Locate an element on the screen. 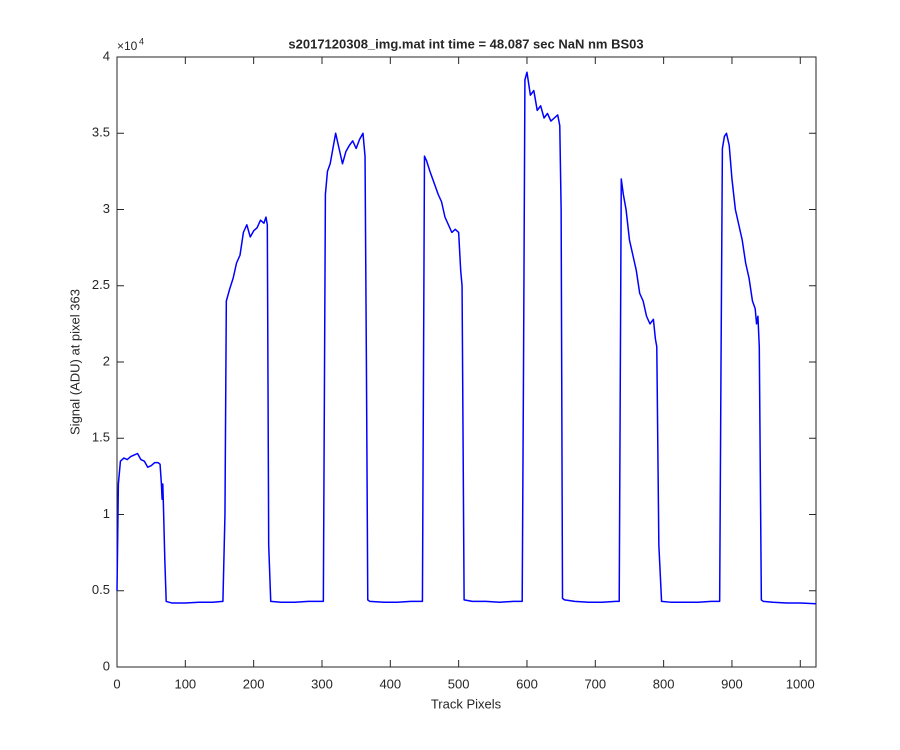 The height and width of the screenshot is (750, 900). x-tick-label: 600 is located at coordinates (527, 683).